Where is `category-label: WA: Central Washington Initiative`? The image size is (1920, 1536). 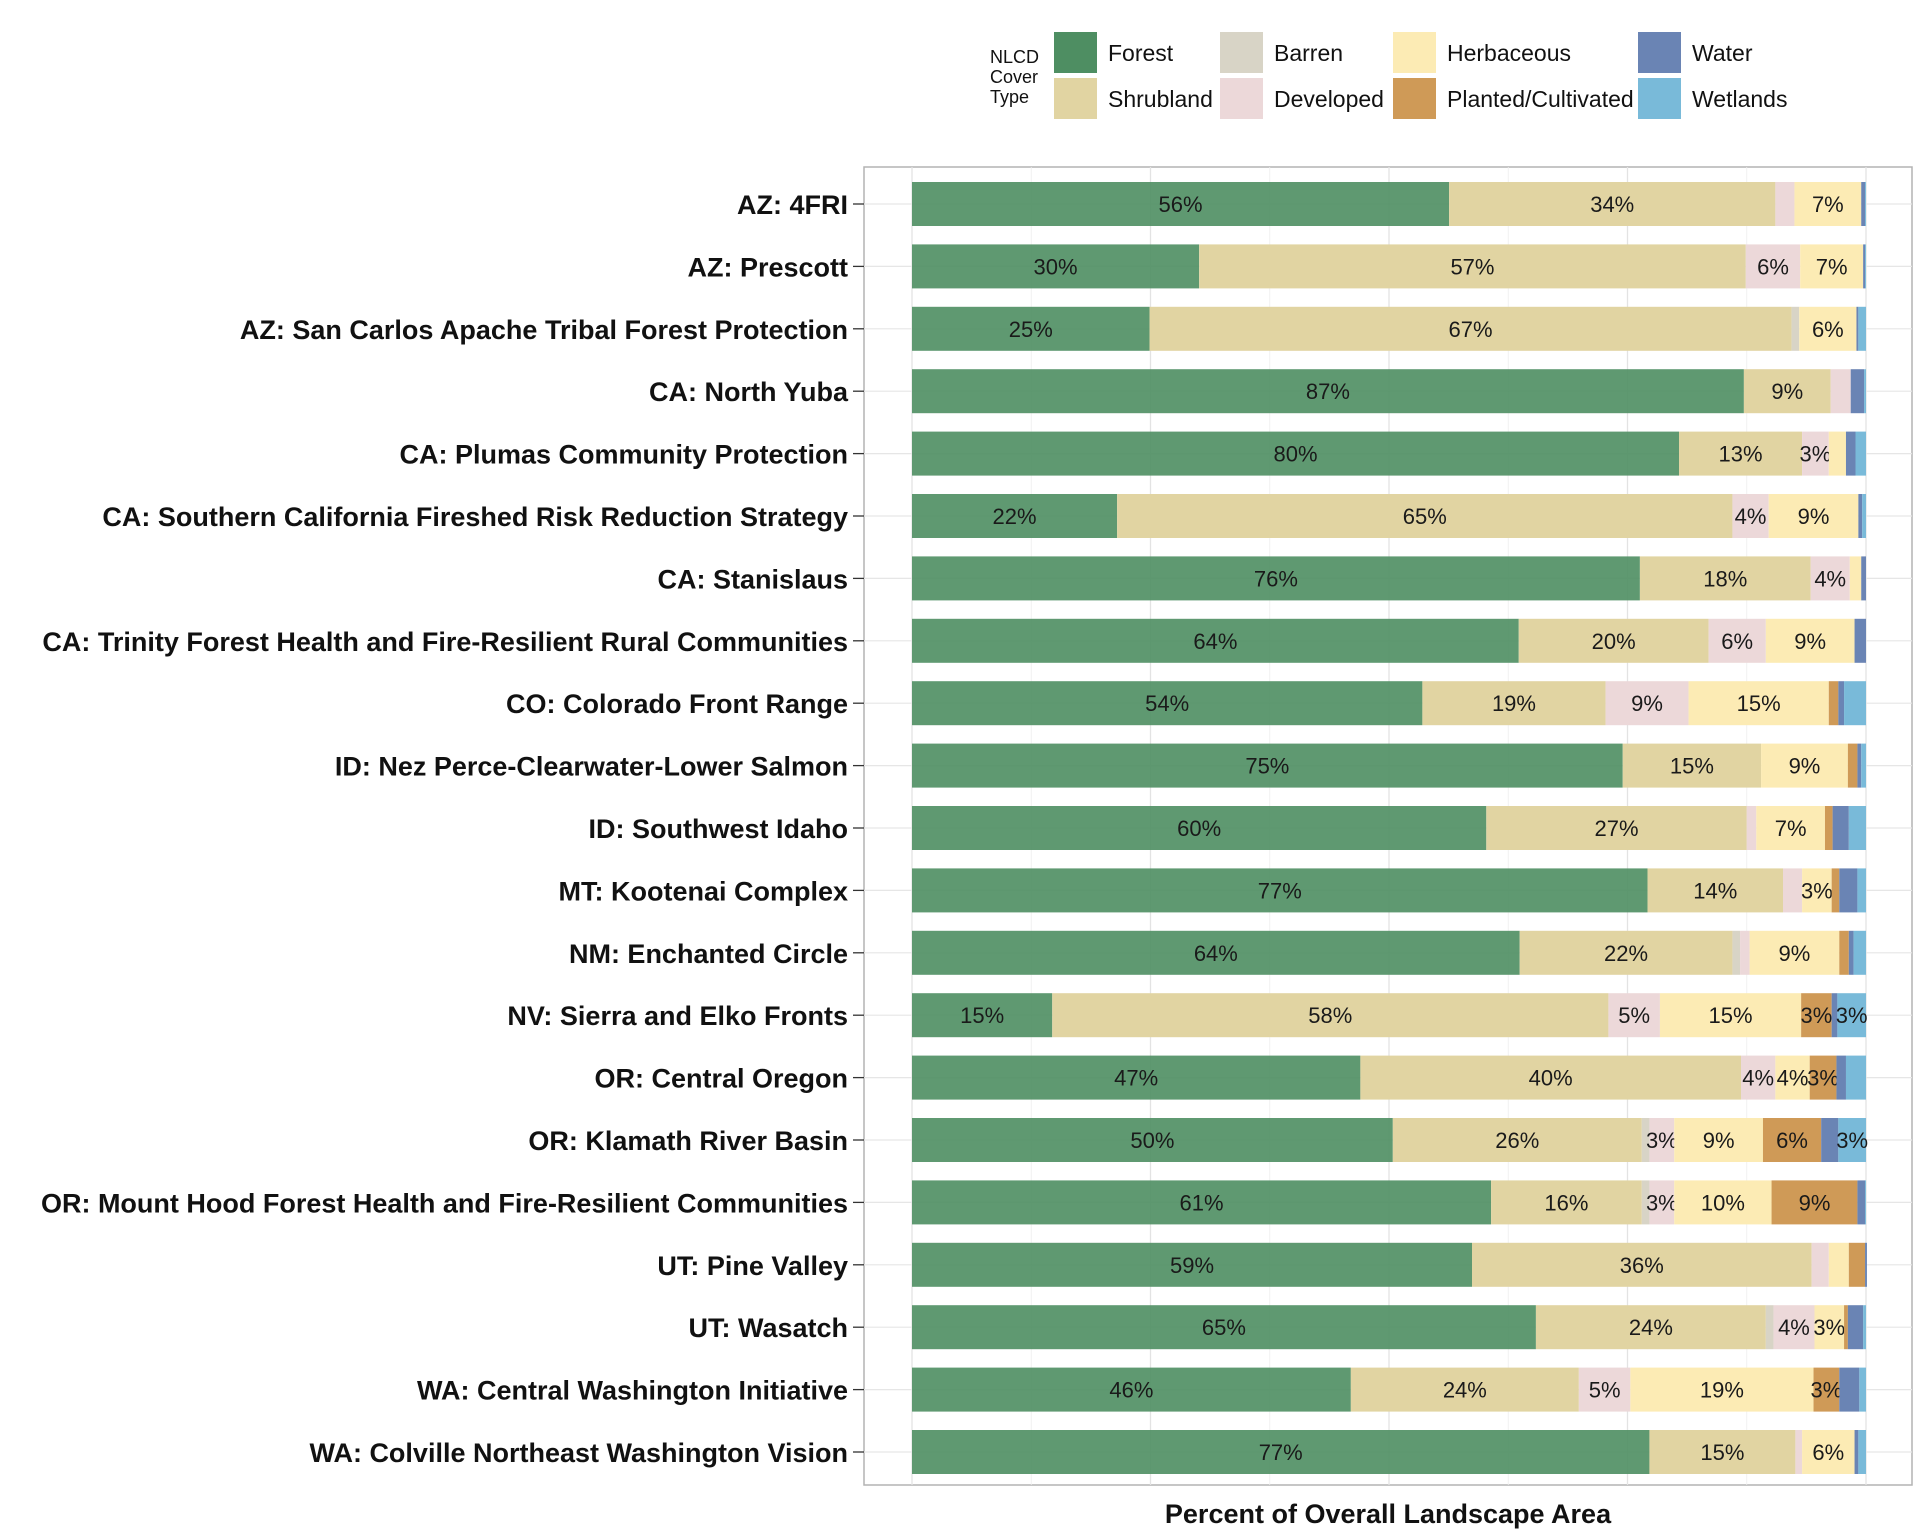
category-label: WA: Central Washington Initiative is located at coordinates (632, 1391).